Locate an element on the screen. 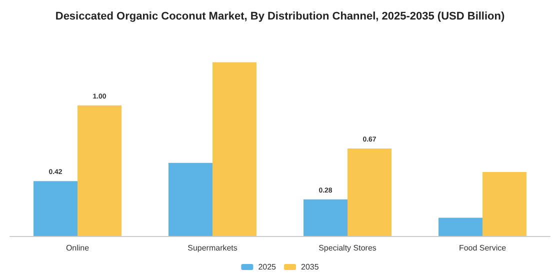  legend-label: 2025 is located at coordinates (267, 267).